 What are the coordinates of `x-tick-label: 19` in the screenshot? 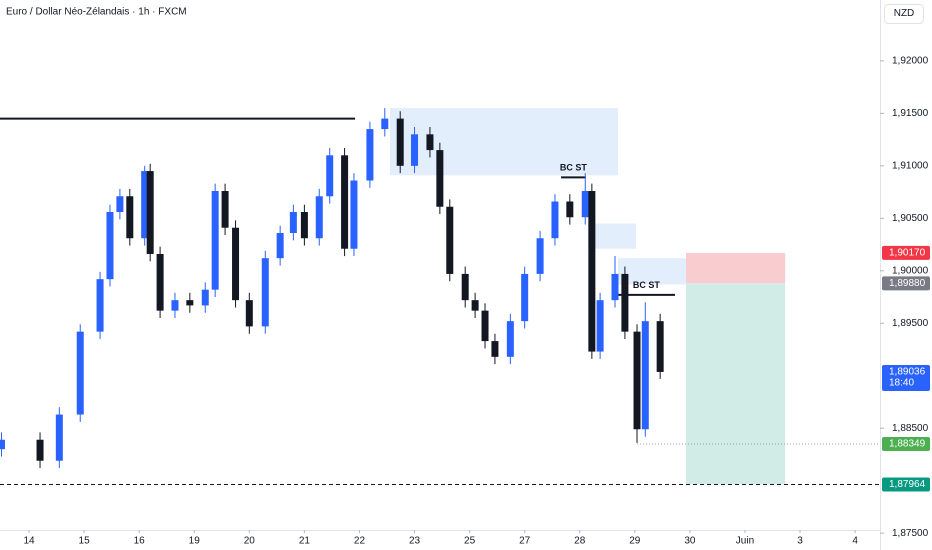 It's located at (195, 541).